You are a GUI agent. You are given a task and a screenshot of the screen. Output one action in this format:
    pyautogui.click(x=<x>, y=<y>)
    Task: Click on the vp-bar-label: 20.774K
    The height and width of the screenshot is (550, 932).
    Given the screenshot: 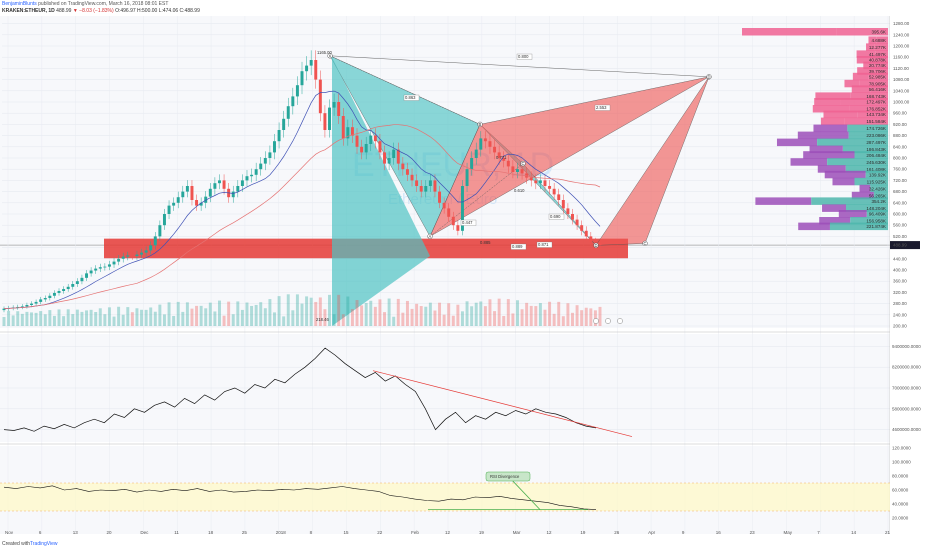 What is the action you would take?
    pyautogui.click(x=878, y=65)
    